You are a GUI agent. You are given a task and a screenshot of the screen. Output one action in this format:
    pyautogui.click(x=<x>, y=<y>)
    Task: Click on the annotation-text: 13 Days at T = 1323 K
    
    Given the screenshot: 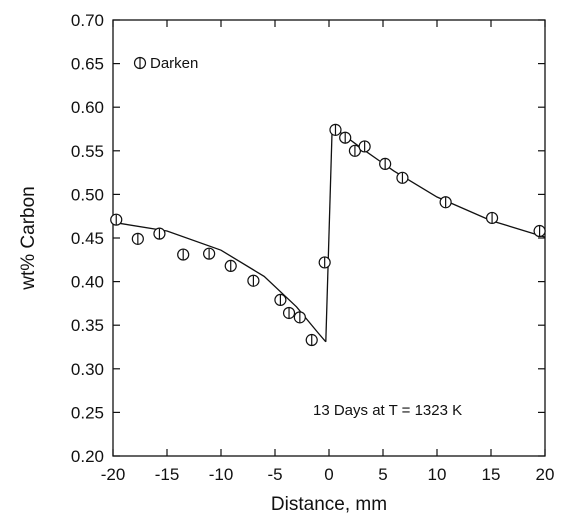 What is the action you would take?
    pyautogui.click(x=387, y=410)
    